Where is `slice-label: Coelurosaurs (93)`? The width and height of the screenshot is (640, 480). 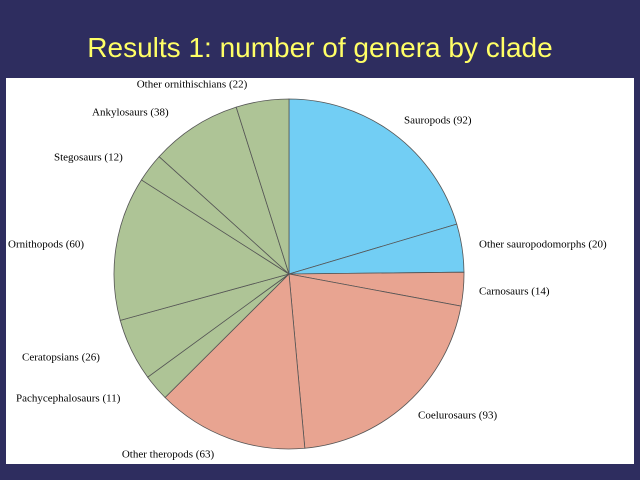 slice-label: Coelurosaurs (93) is located at coordinates (457, 416).